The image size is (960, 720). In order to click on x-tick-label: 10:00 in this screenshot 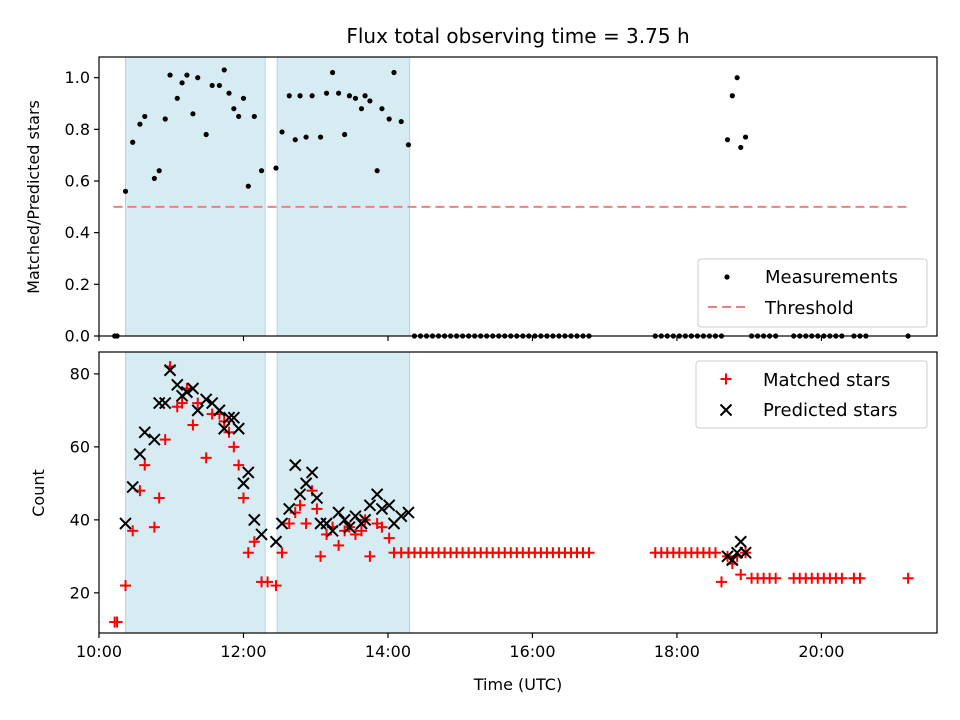, I will do `click(99, 651)`.